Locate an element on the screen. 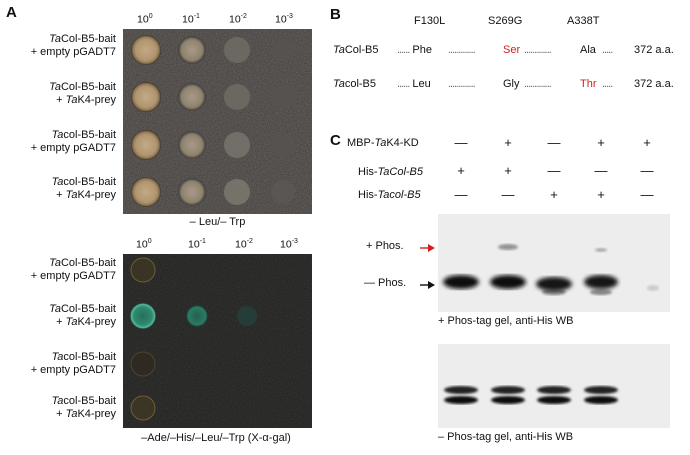 The height and width of the screenshot is (455, 690). western-blot-no-phos-tag is located at coordinates (554, 386).